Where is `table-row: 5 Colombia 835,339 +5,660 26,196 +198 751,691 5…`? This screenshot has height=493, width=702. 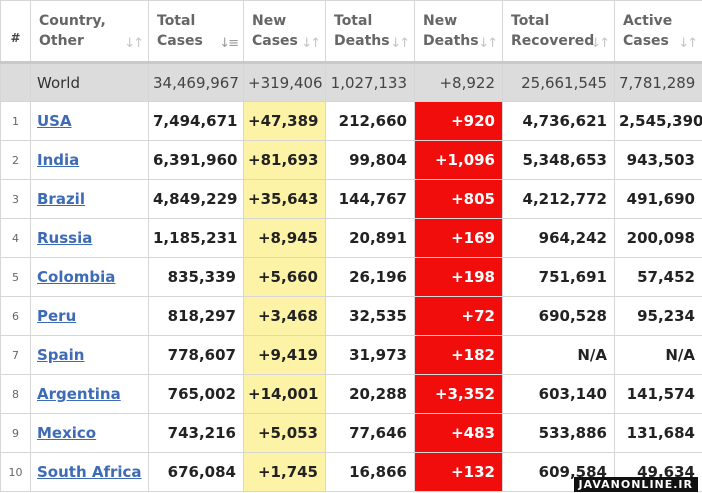
table-row: 5 Colombia 835,339 +5,660 26,196 +198 751,691 5… is located at coordinates (351, 277).